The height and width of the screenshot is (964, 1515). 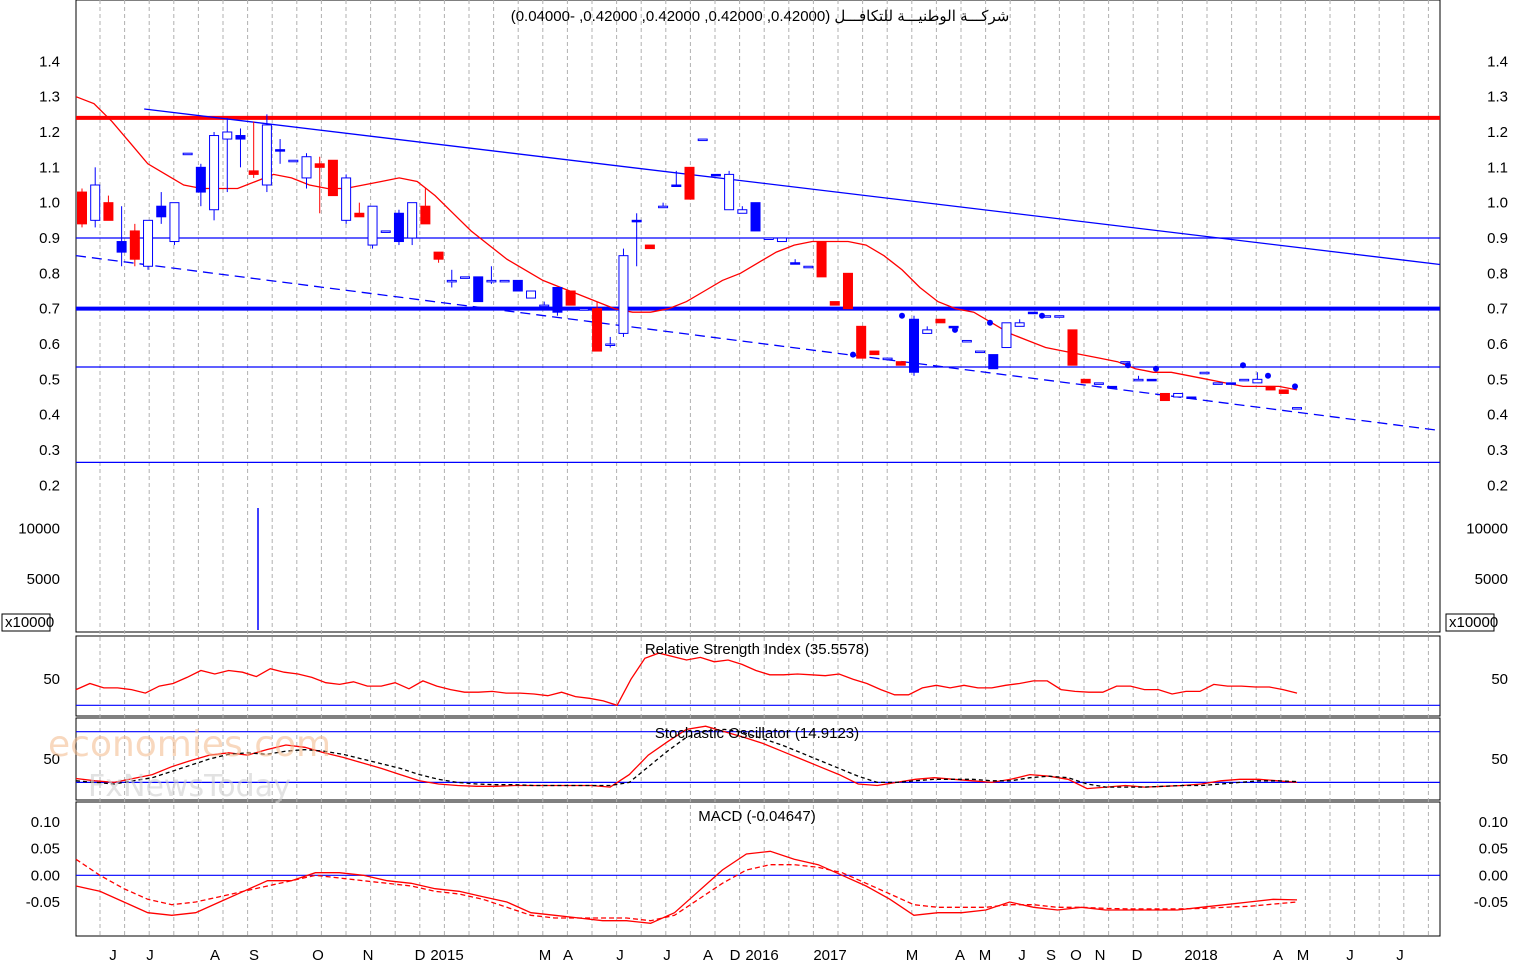 I want to click on volume-tick-label-left: 10000, so click(x=39, y=528).